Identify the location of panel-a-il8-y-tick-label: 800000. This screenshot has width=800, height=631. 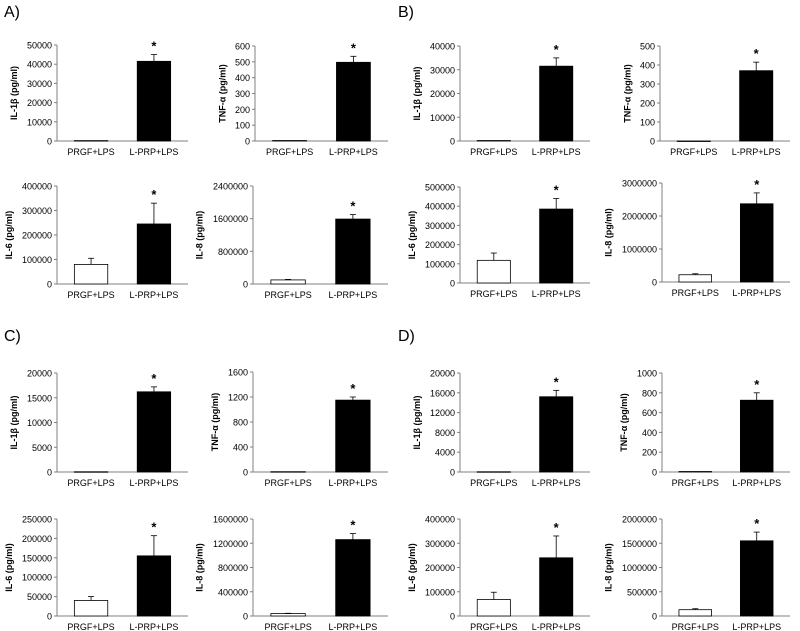
(233, 252).